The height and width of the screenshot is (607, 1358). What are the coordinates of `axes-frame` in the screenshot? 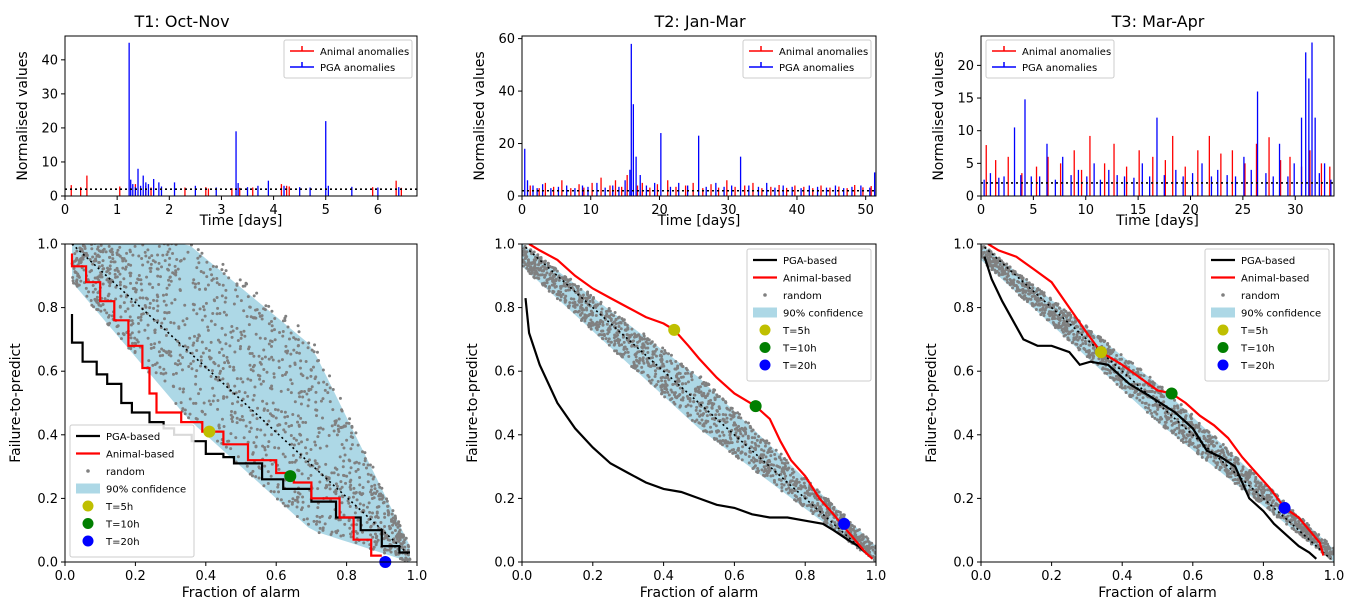 It's located at (699, 403).